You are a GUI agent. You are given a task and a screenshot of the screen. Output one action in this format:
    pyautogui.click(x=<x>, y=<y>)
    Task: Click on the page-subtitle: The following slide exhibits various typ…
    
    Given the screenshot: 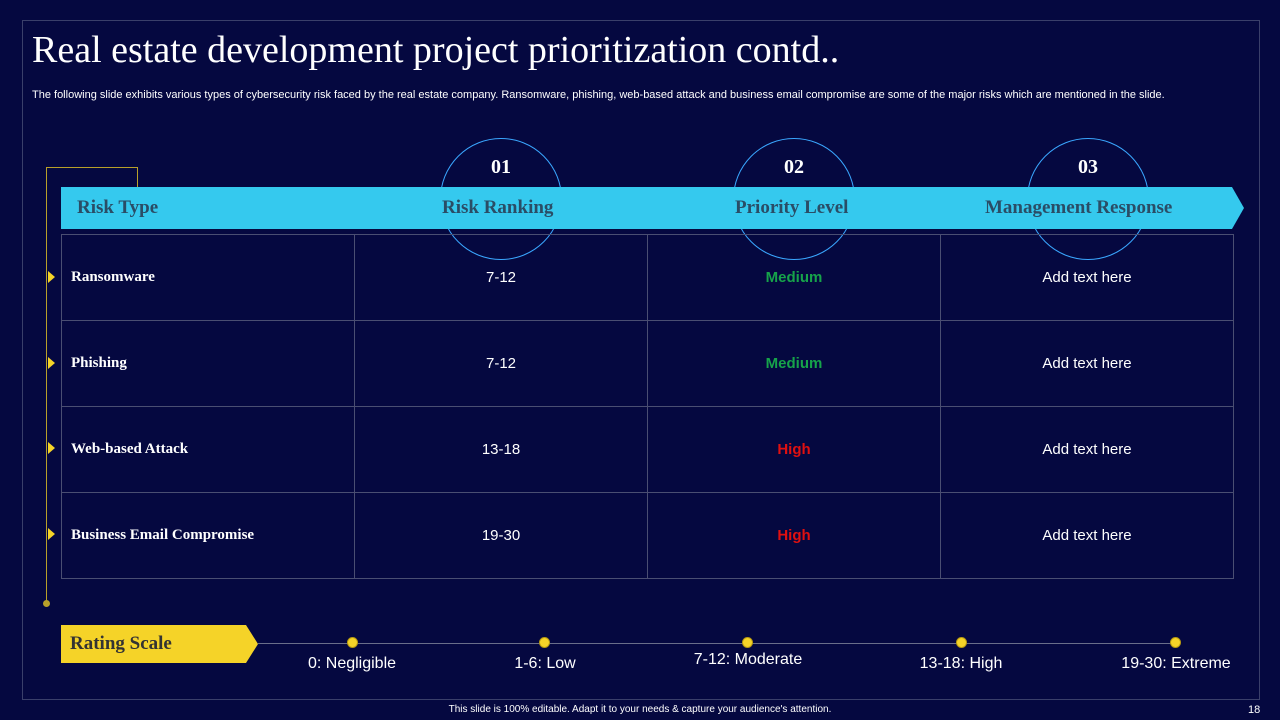 What is the action you would take?
    pyautogui.click(x=598, y=95)
    